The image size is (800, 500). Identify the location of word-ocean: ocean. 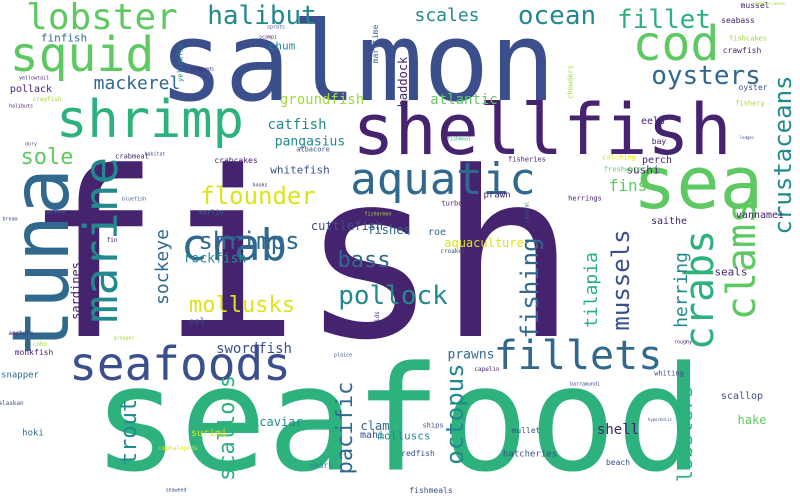
(557, 16).